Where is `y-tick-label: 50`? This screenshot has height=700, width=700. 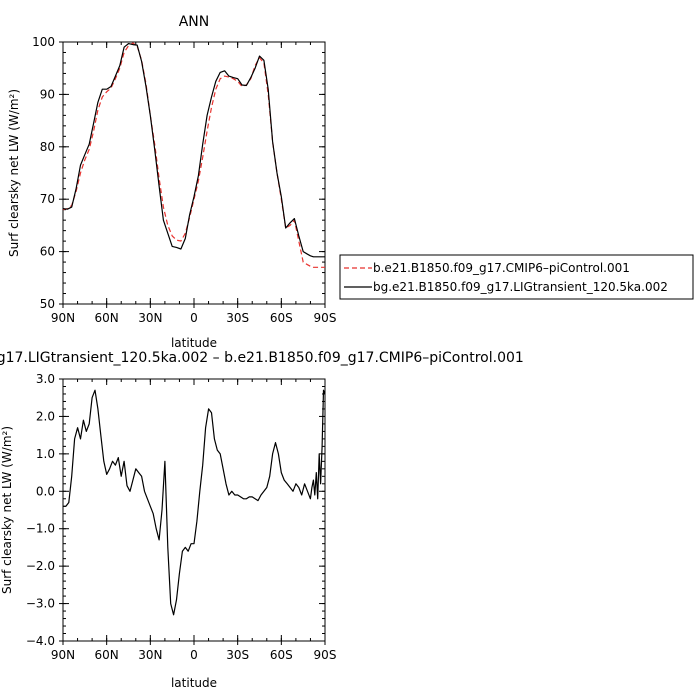
y-tick-label: 50 is located at coordinates (47, 304).